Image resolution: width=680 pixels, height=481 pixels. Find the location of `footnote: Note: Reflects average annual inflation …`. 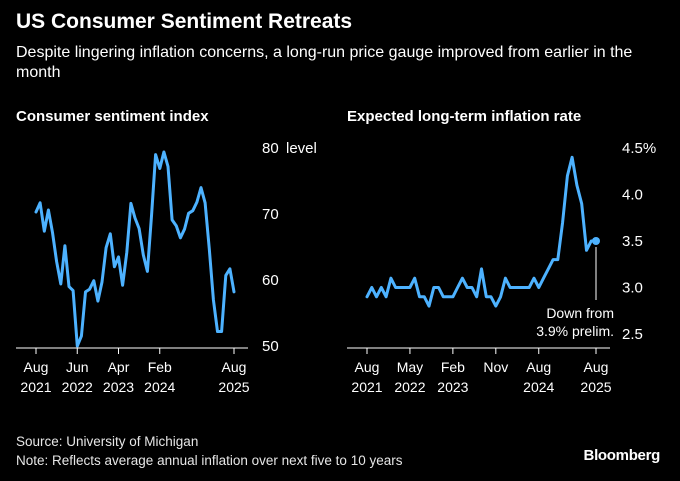

footnote: Note: Reflects average annual inflation … is located at coordinates (209, 460).